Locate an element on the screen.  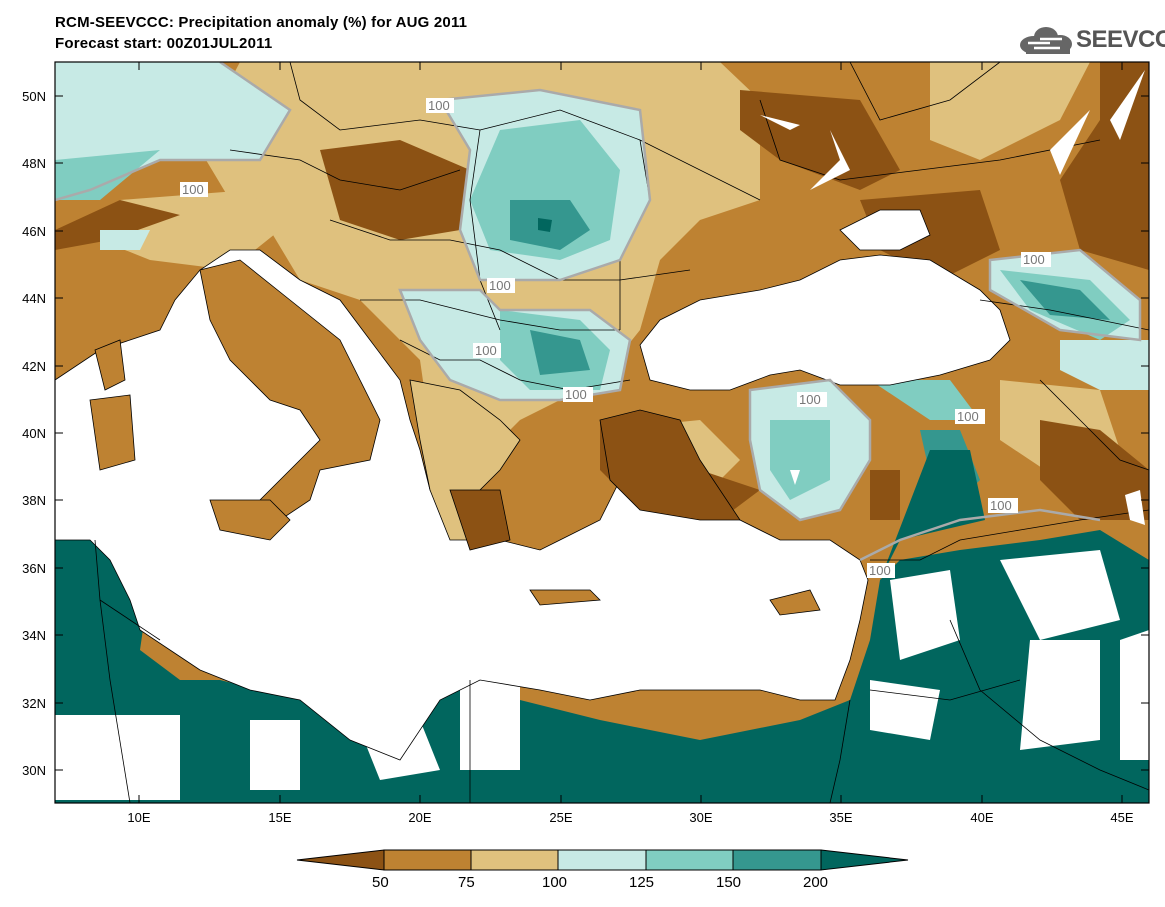
colorbar-label-100: 100 is located at coordinates (555, 882).